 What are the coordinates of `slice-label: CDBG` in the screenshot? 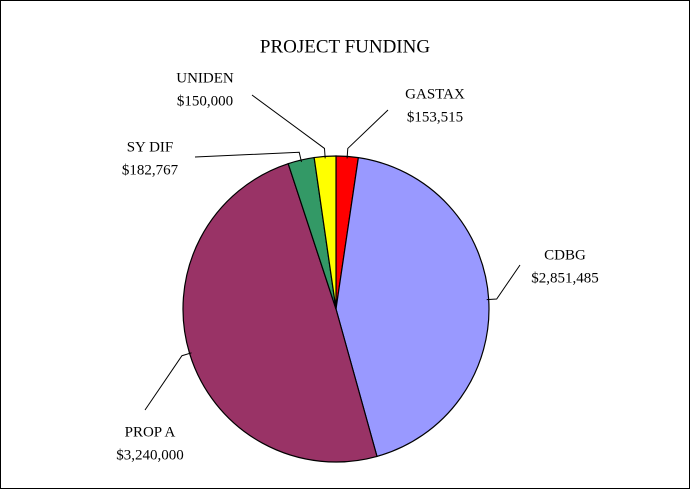 It's located at (565, 255).